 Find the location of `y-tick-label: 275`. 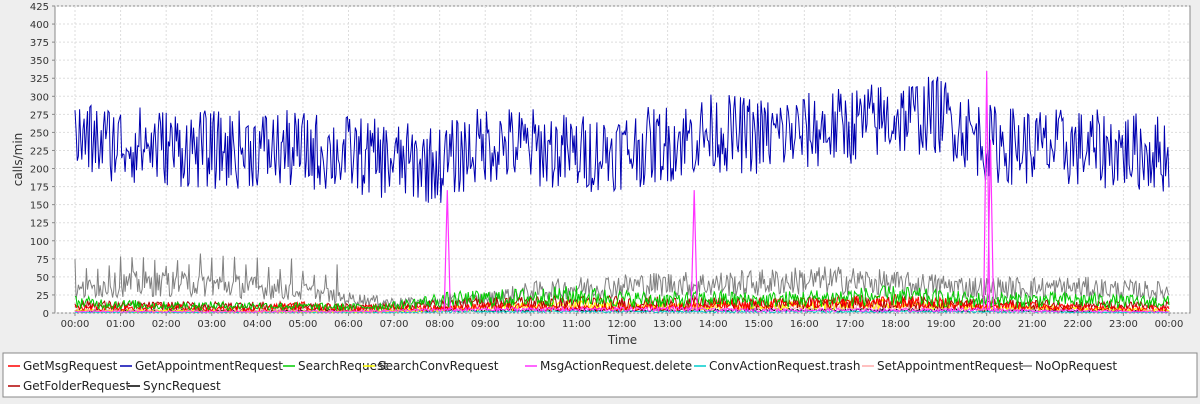

y-tick-label: 275 is located at coordinates (39, 115).